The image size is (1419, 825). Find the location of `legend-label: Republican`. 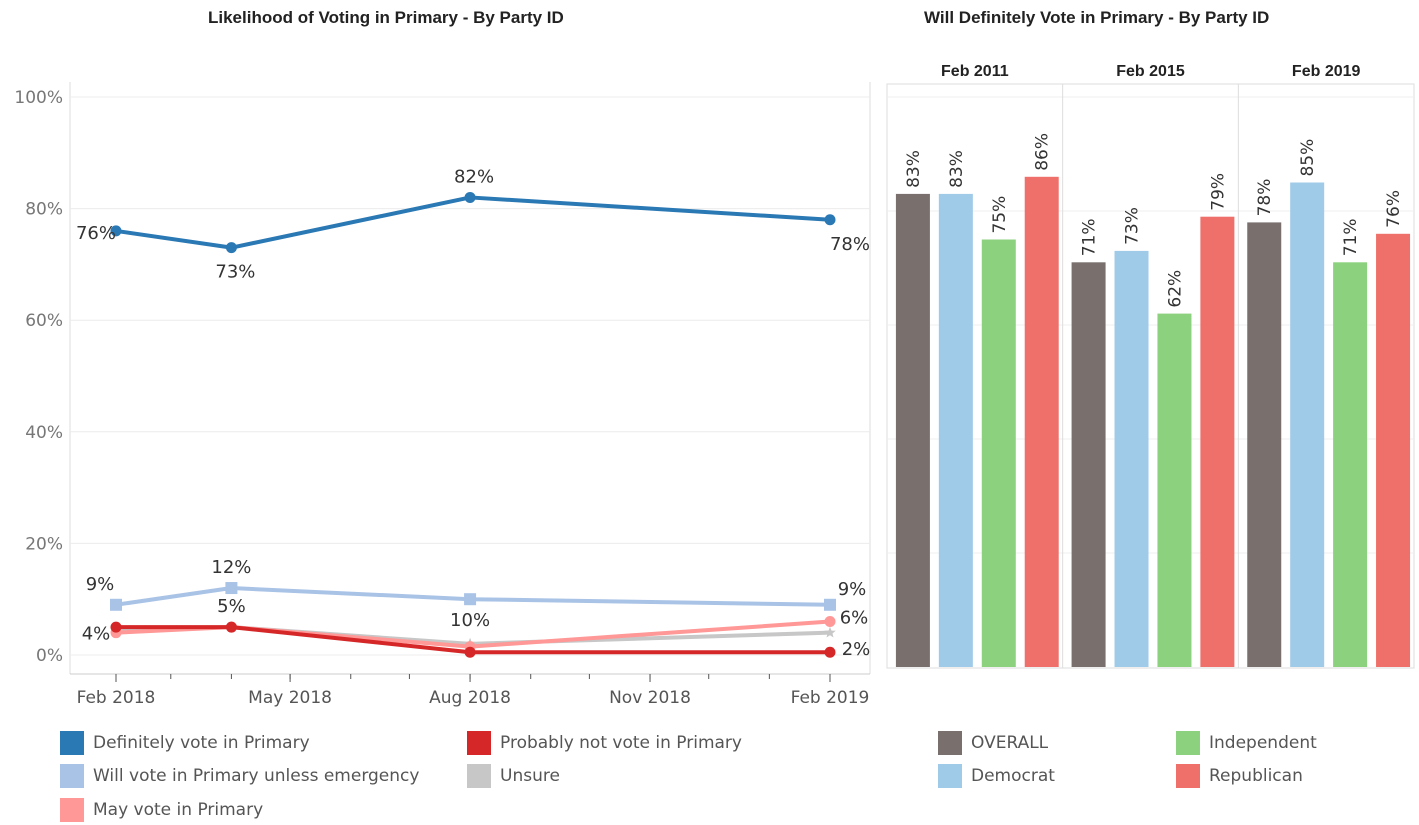

legend-label: Republican is located at coordinates (1256, 776).